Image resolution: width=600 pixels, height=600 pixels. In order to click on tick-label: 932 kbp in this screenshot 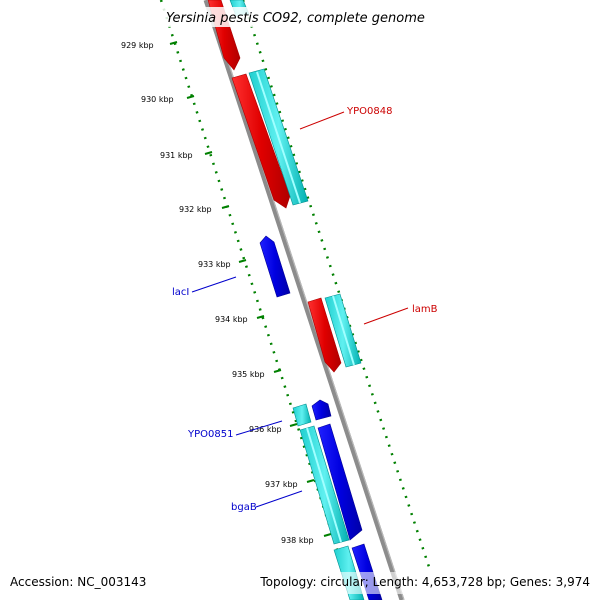, I will do `click(195, 209)`.